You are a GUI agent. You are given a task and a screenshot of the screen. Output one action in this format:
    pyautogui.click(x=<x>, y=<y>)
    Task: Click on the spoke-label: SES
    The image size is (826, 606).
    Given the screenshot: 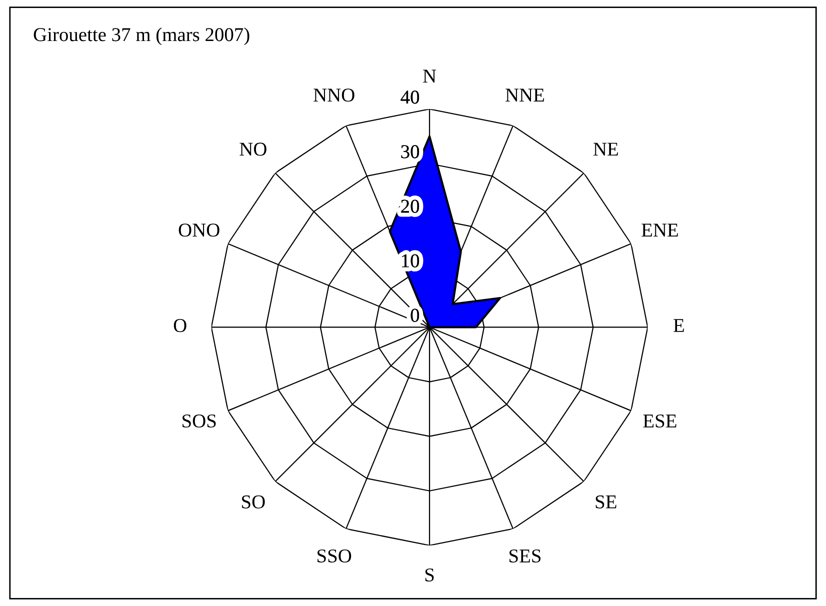 What is the action you would take?
    pyautogui.click(x=525, y=556)
    